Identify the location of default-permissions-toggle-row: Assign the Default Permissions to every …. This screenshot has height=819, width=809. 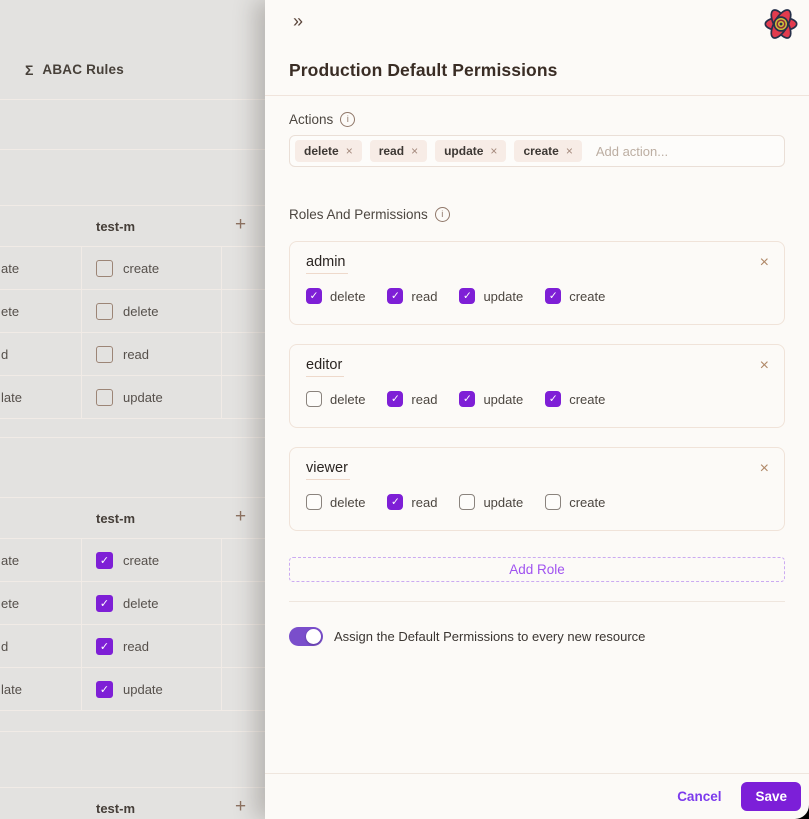
(537, 636).